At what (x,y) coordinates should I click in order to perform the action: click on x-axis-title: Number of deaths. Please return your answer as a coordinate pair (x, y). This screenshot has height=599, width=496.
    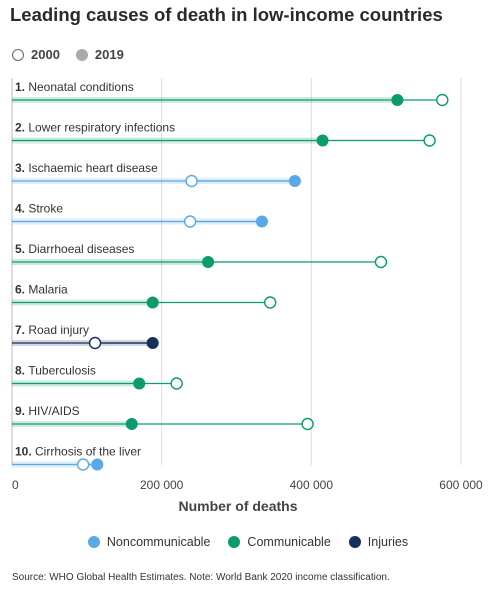
    Looking at the image, I should click on (238, 506).